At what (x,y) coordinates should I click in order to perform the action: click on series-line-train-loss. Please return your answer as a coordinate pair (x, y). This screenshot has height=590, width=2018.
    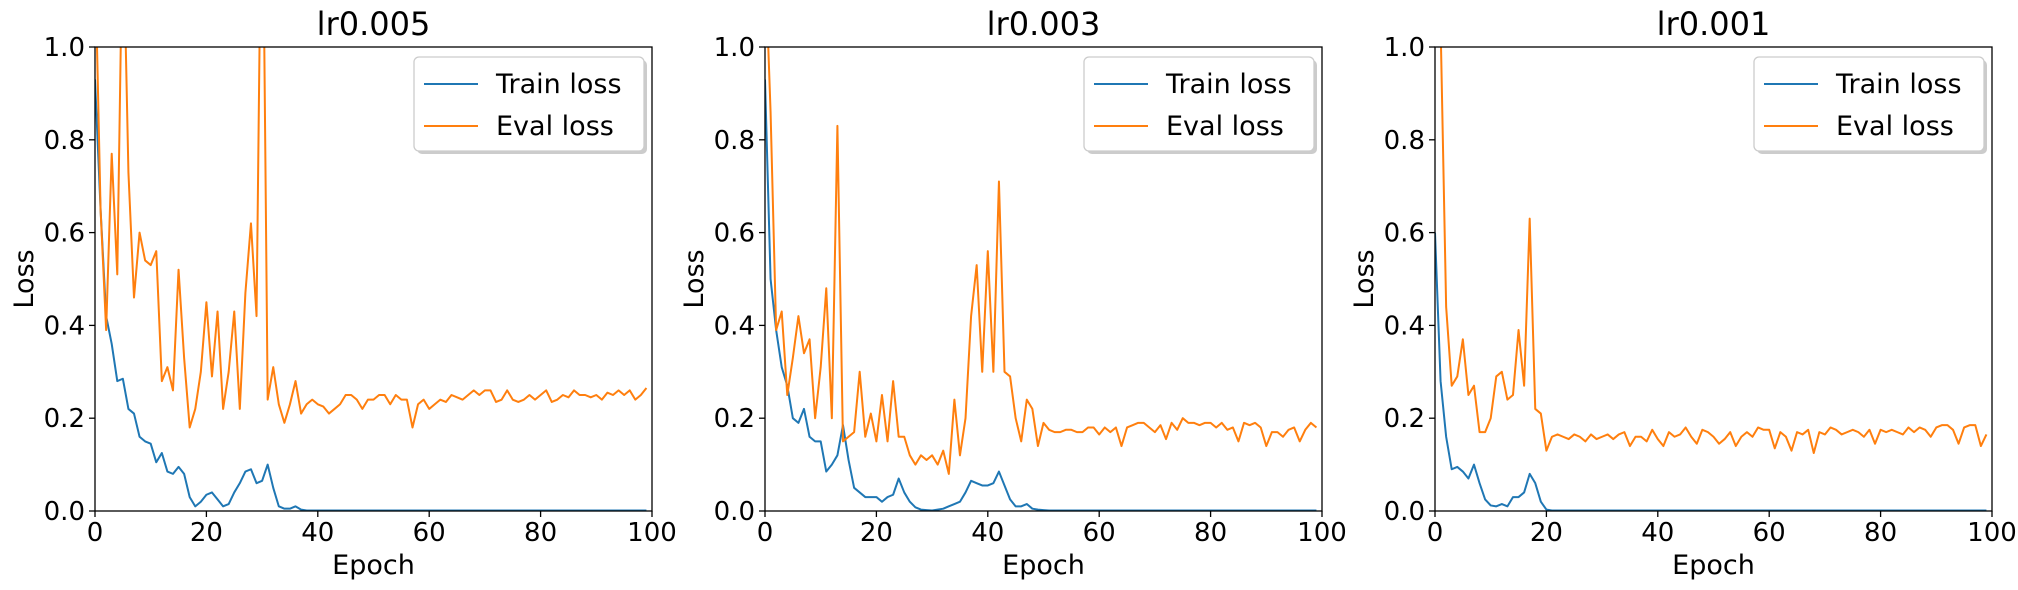
    Looking at the image, I should click on (1711, 371).